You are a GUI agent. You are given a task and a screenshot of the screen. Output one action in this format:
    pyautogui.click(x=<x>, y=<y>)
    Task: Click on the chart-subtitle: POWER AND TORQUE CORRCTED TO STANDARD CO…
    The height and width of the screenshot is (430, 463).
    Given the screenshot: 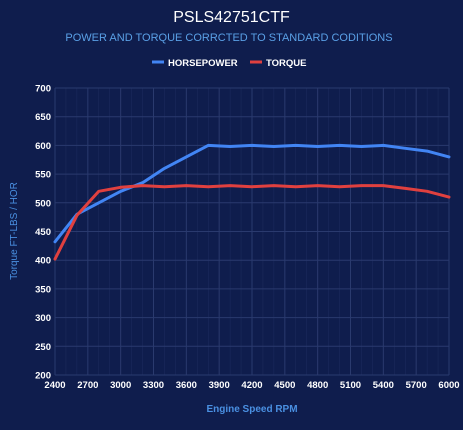 What is the action you would take?
    pyautogui.click(x=228, y=38)
    